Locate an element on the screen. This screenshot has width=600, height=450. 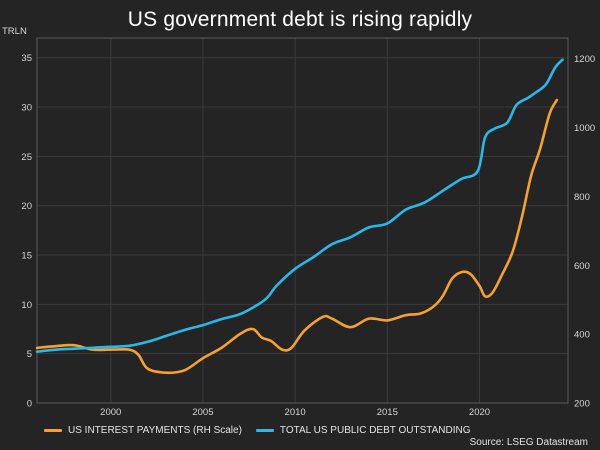
legend-item-debt: TOTAL US PUBLIC DEBT OUTSTANDING is located at coordinates (363, 430).